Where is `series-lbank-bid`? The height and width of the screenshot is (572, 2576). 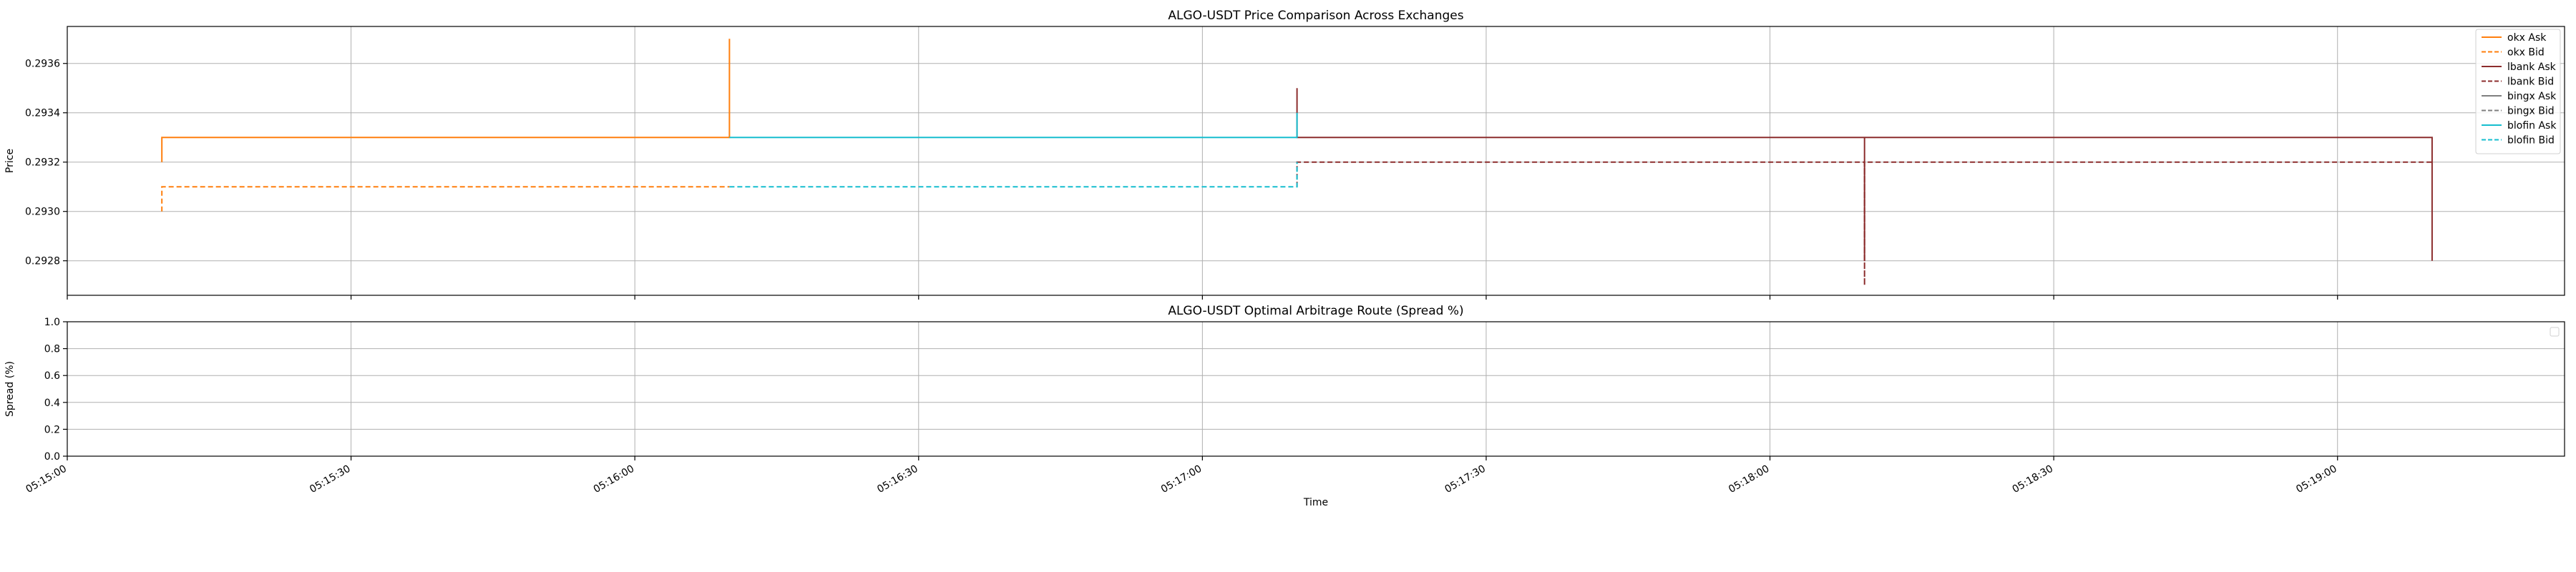
series-lbank-bid is located at coordinates (1864, 223).